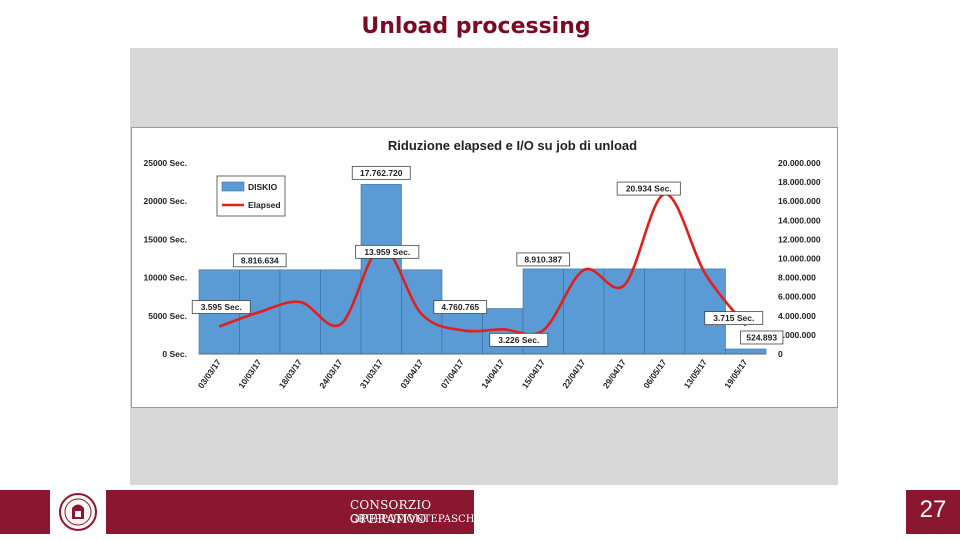 Image resolution: width=960 pixels, height=540 pixels. What do you see at coordinates (371, 373) in the screenshot?
I see `x-tick-label: 31/03/17` at bounding box center [371, 373].